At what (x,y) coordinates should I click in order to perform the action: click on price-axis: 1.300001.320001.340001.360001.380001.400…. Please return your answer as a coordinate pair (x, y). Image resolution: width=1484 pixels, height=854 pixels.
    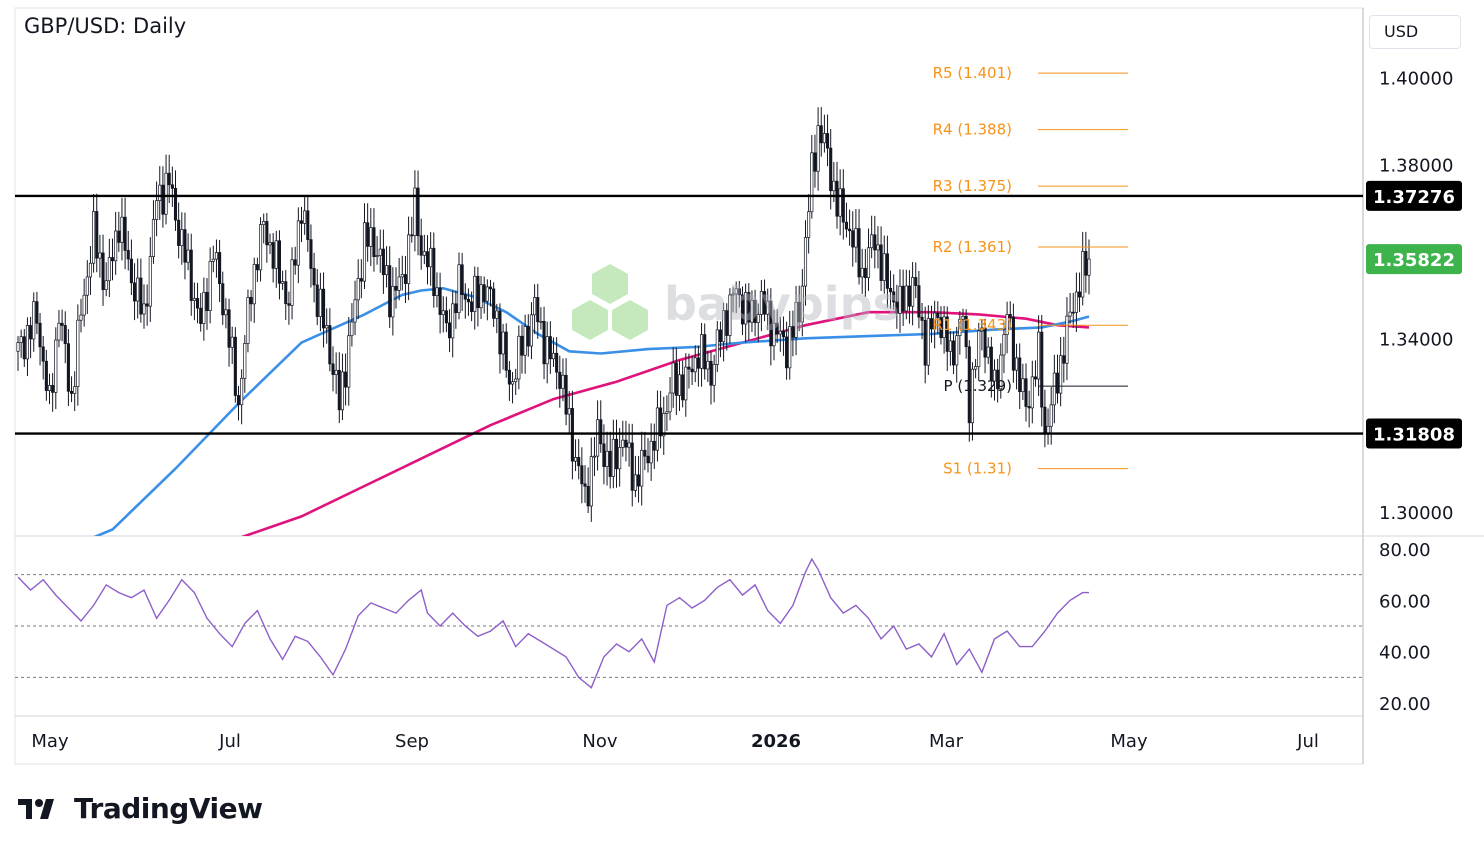
    Looking at the image, I should click on (1414, 297).